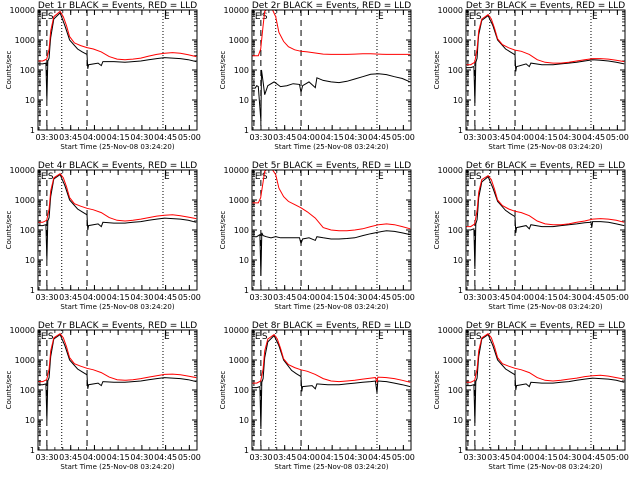 The image size is (640, 480). Describe the element at coordinates (331, 326) in the screenshot. I see `chart-title: Det 8r BLACK = Events, RED = LLD` at that location.